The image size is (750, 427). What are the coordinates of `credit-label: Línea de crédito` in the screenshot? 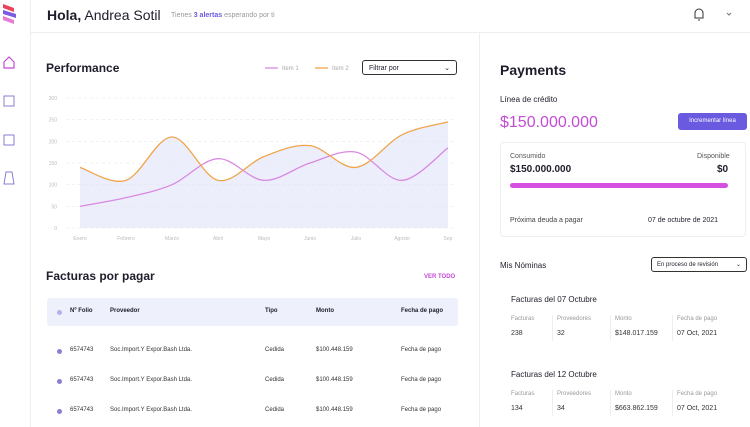 It's located at (529, 99).